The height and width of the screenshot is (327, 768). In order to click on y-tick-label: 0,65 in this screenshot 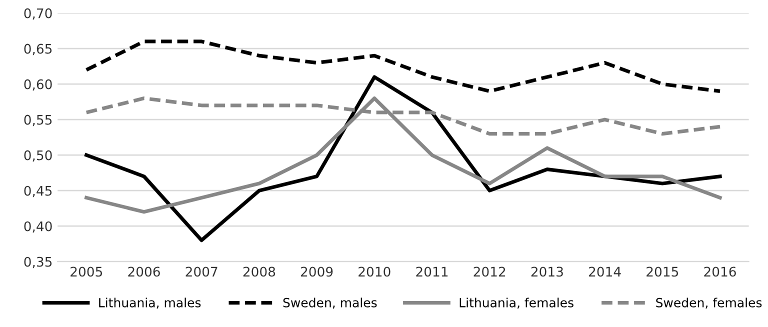, I will do `click(38, 50)`.